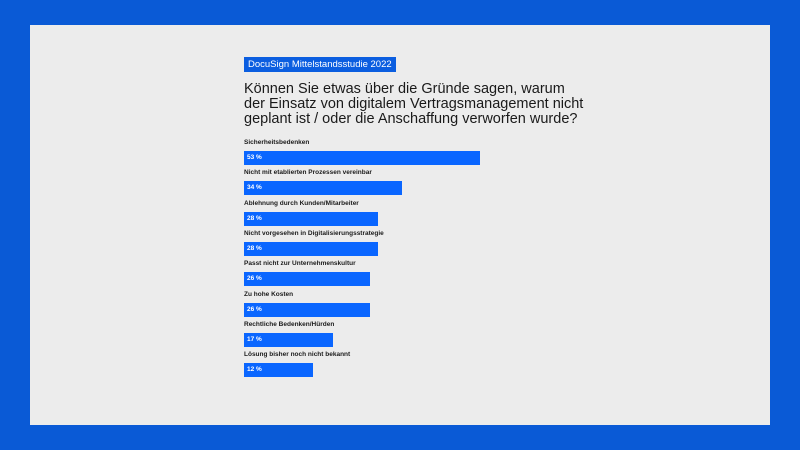 The height and width of the screenshot is (450, 800). What do you see at coordinates (362, 158) in the screenshot?
I see `bar: 53 %` at bounding box center [362, 158].